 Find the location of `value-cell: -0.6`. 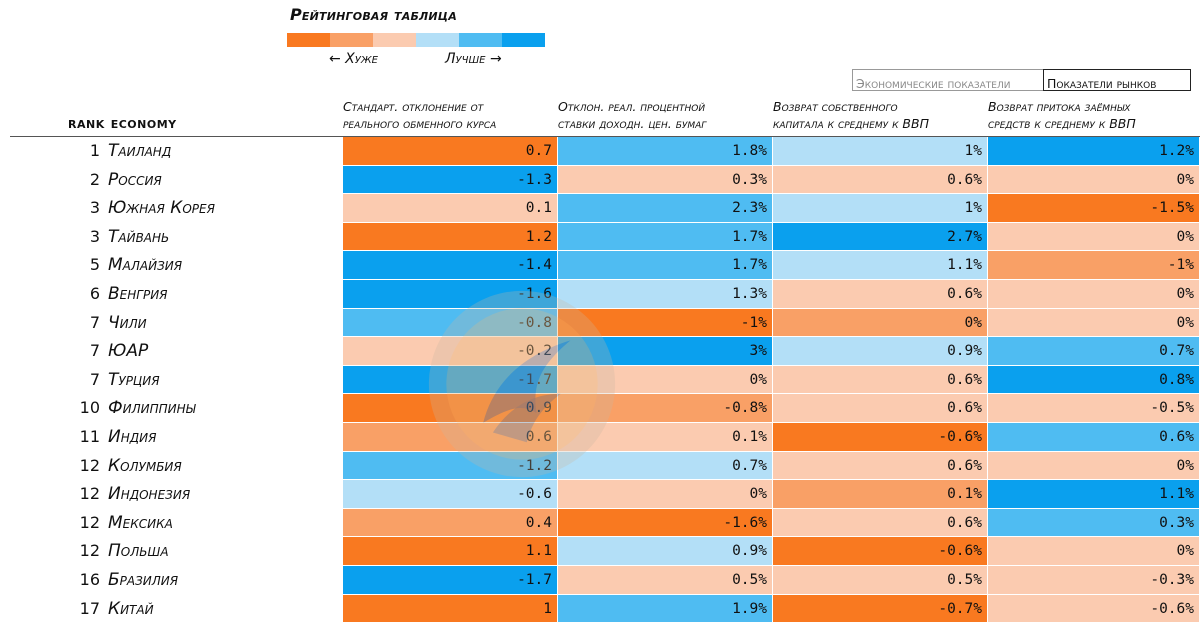

value-cell: -0.6 is located at coordinates (450, 494).